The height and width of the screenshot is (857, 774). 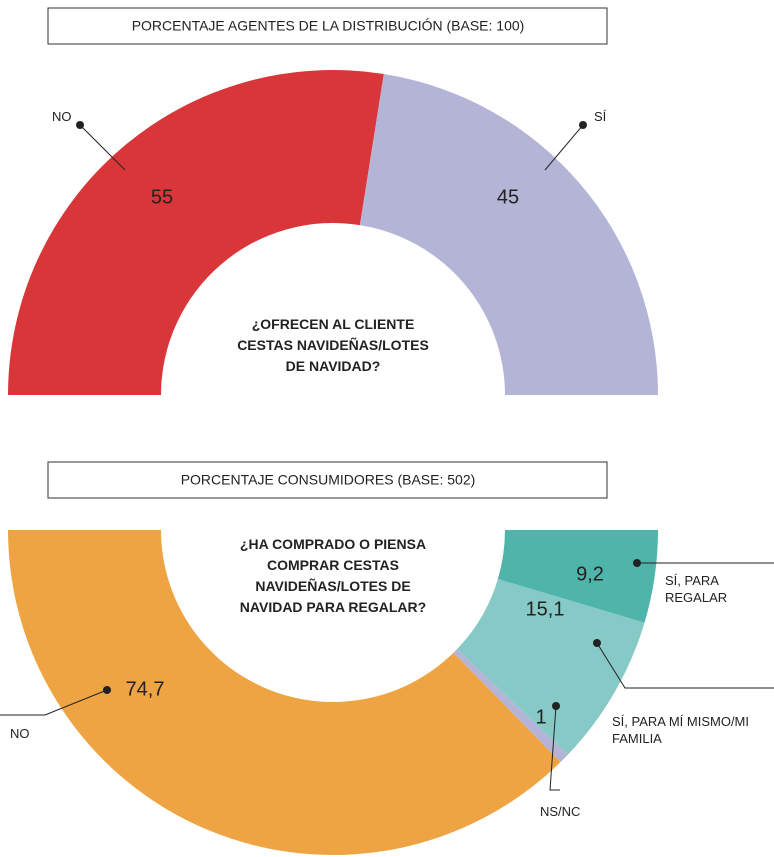 What do you see at coordinates (333, 607) in the screenshot?
I see `center-text-line: NAVIDAD PARA REGALAR?` at bounding box center [333, 607].